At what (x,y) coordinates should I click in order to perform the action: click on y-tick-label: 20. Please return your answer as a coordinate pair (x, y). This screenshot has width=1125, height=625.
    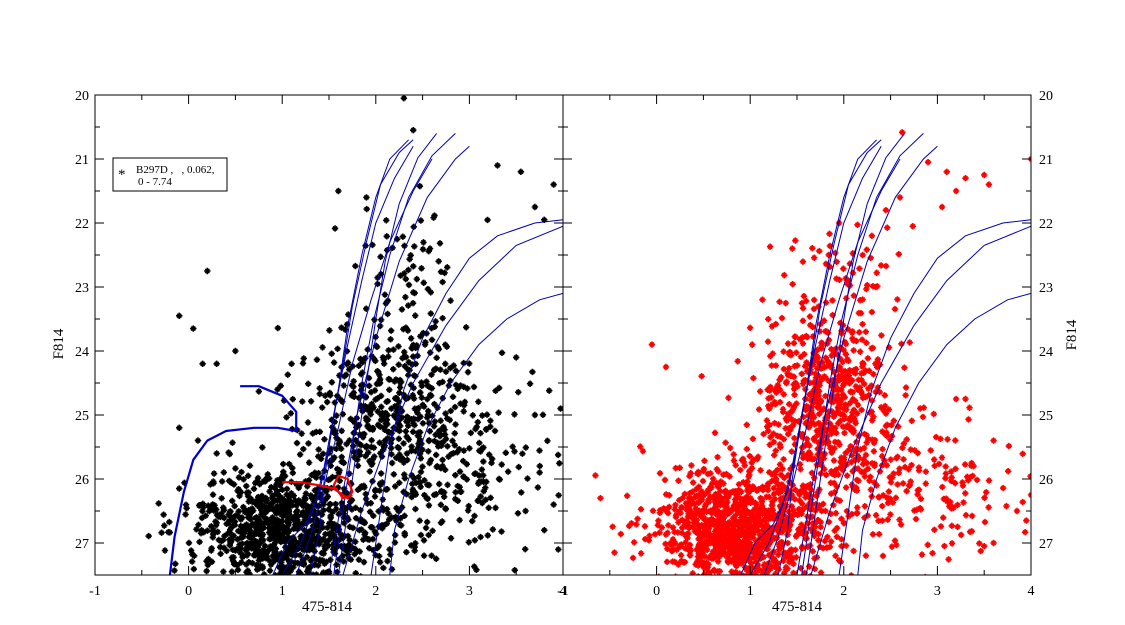
    Looking at the image, I should click on (1046, 96).